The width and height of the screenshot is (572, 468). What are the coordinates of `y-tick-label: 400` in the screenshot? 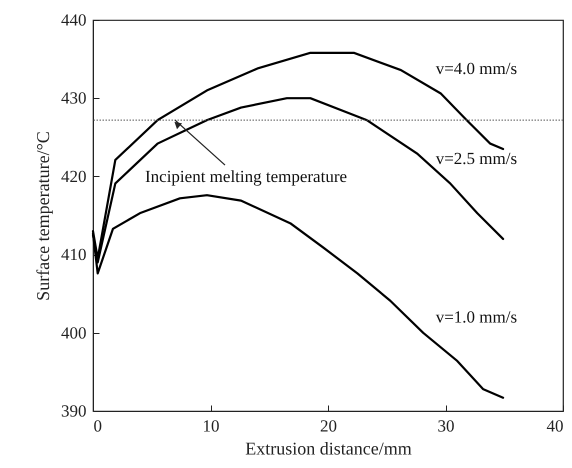 It's located at (73, 332).